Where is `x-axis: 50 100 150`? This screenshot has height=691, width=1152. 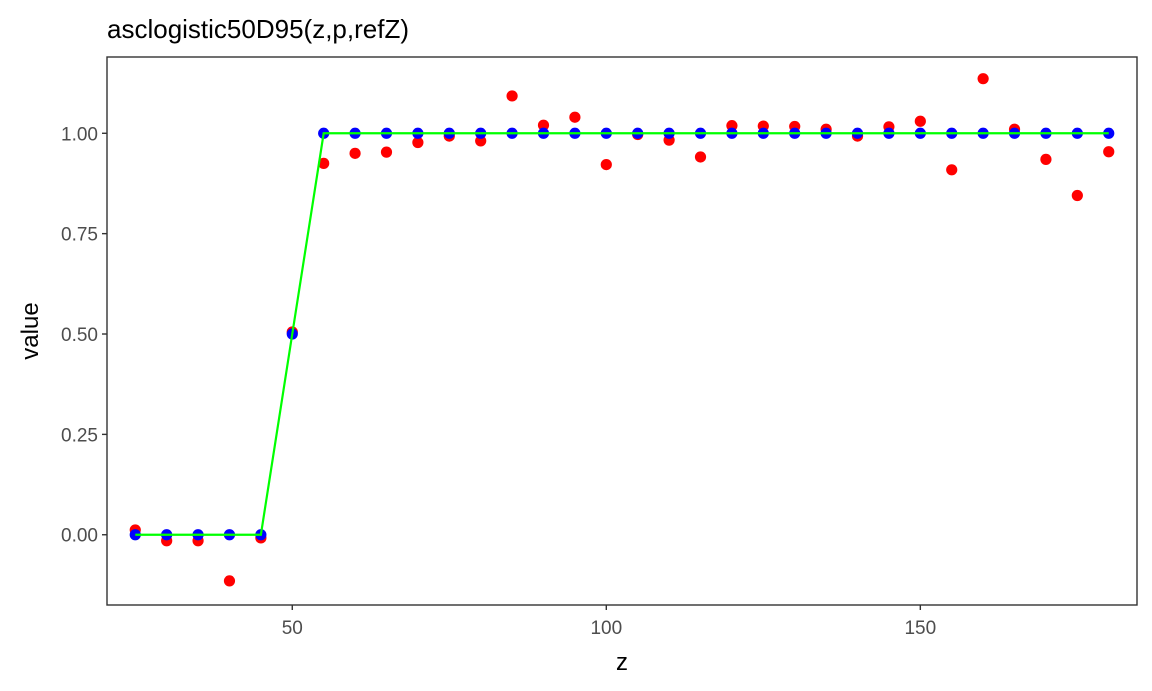 x-axis: 50 100 150 is located at coordinates (609, 622).